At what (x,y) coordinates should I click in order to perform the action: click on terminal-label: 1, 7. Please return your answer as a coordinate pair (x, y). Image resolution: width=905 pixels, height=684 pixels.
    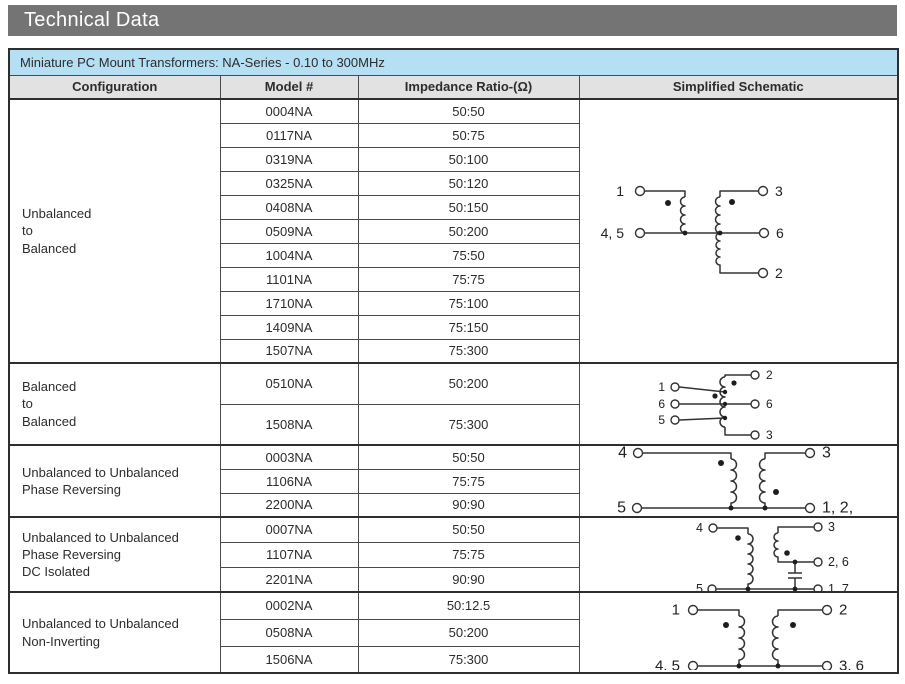
    Looking at the image, I should click on (838, 586).